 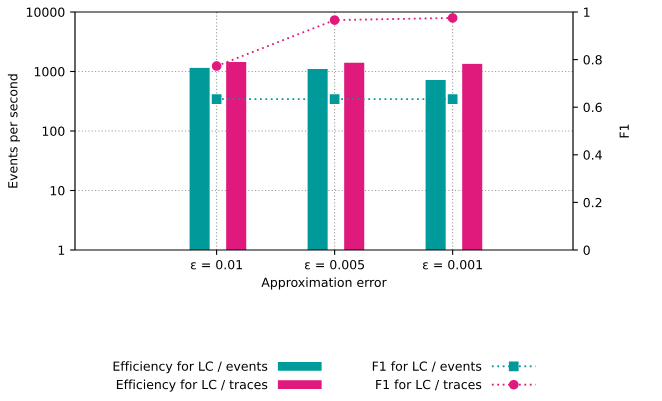 What do you see at coordinates (587, 12) in the screenshot?
I see `y2-tick-label: 1` at bounding box center [587, 12].